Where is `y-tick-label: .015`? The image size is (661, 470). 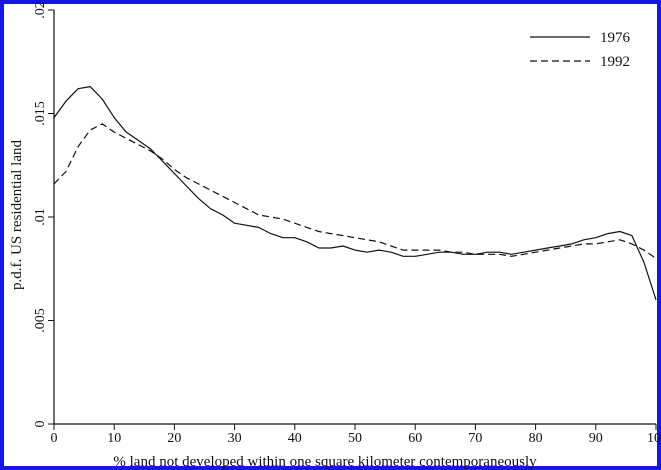 y-tick-label: .015 is located at coordinates (40, 113).